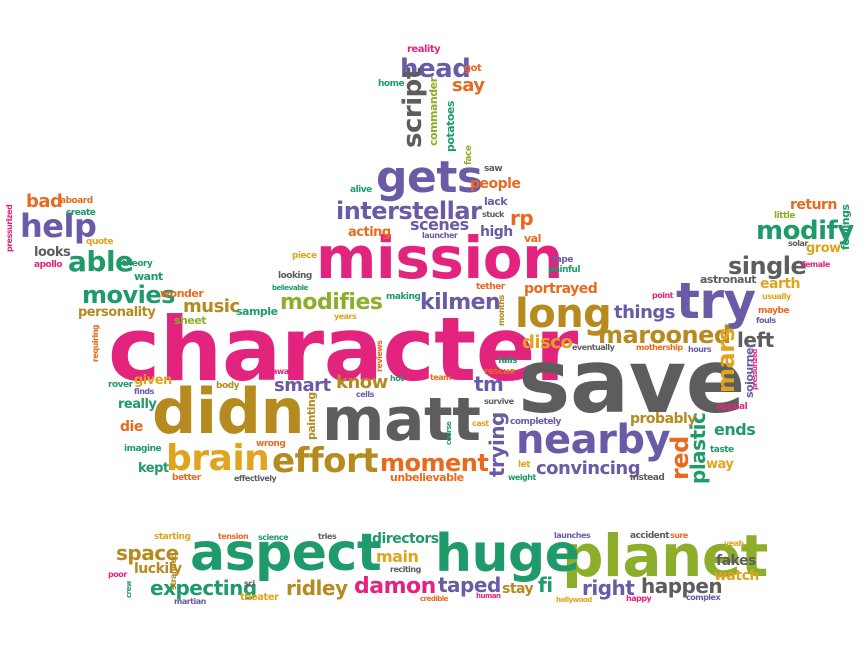 This screenshot has height=648, width=864. What do you see at coordinates (720, 464) in the screenshot?
I see `word-way: way` at bounding box center [720, 464].